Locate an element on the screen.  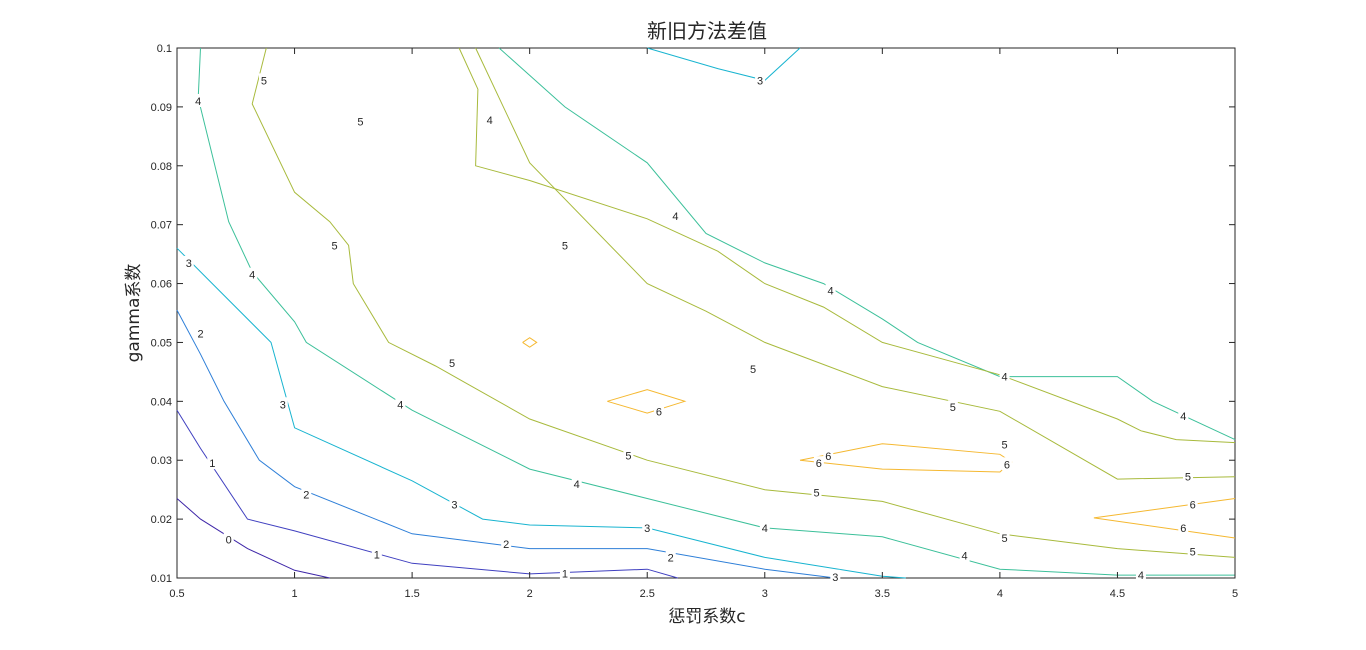
x-tick-label: 1 is located at coordinates (294, 594).